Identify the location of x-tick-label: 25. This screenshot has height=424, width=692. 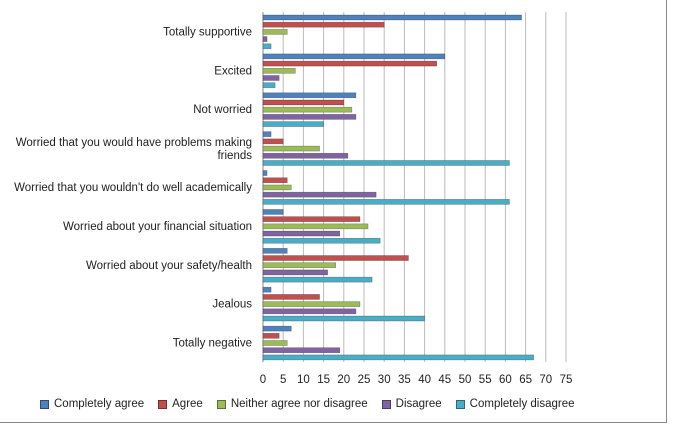
(364, 380).